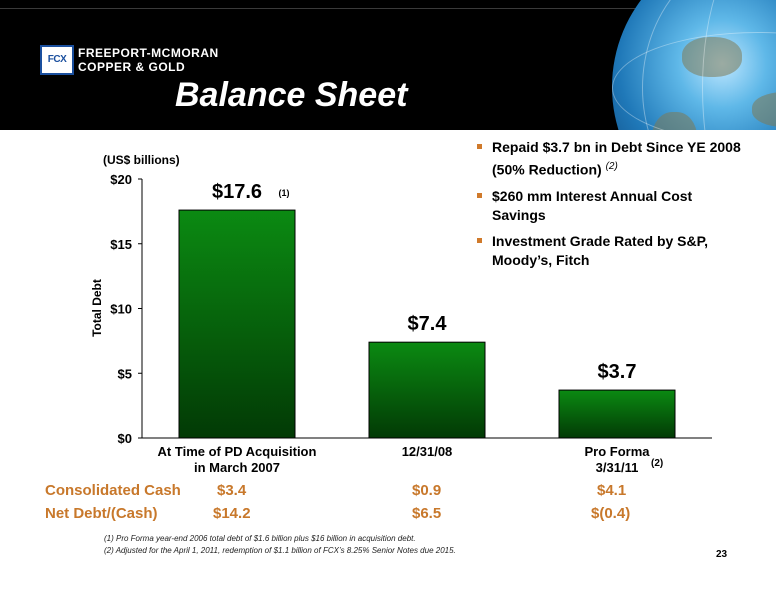 The height and width of the screenshot is (600, 776). I want to click on net-debt-label: Net Debt/(Cash), so click(101, 513).